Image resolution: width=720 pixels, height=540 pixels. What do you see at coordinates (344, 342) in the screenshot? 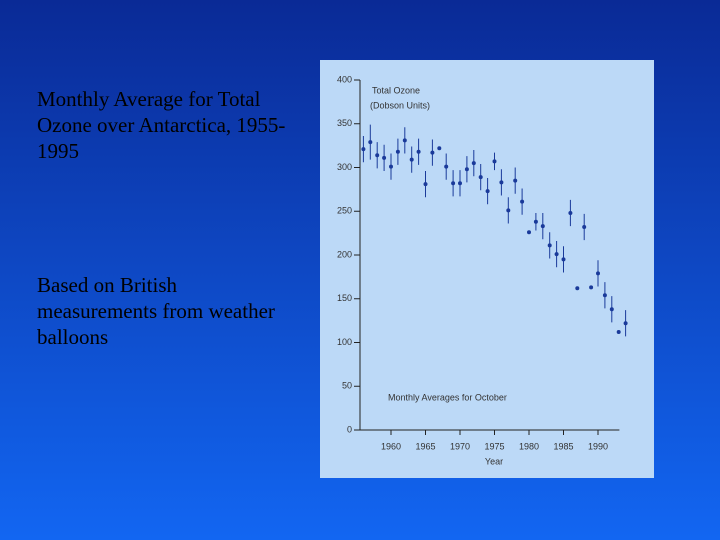
I see `y-tick-label: 100` at bounding box center [344, 342].